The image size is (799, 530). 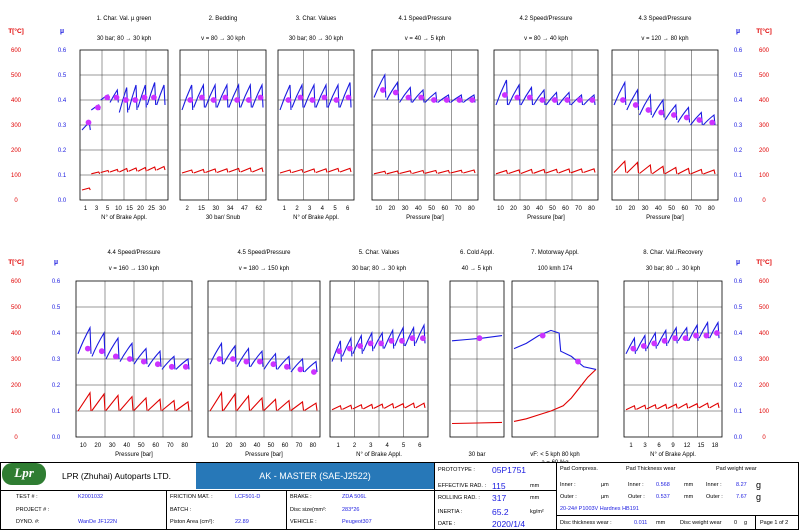 What do you see at coordinates (16, 151) in the screenshot?
I see `temp-tick-left: 200` at bounding box center [16, 151].